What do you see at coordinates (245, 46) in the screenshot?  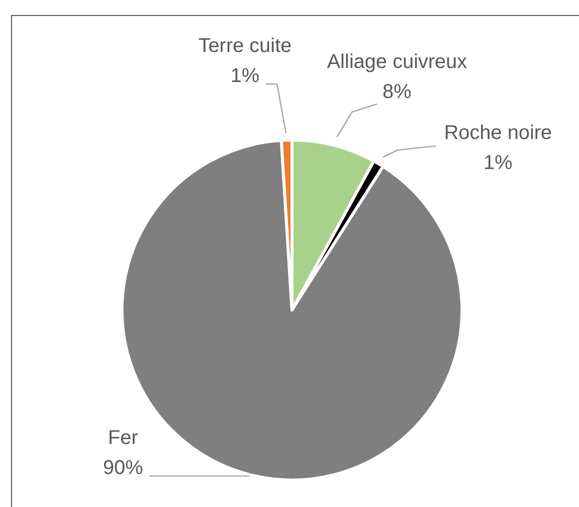 I see `slice-label: Terre cuite` at bounding box center [245, 46].